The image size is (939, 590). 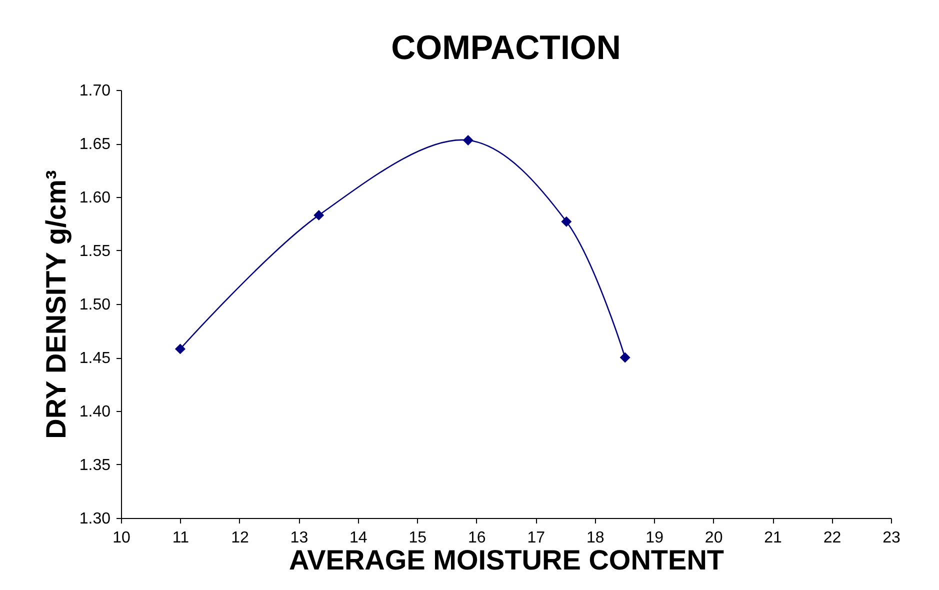 I want to click on y-axis-title: DRY DENSITY g/cm³, so click(x=56, y=304).